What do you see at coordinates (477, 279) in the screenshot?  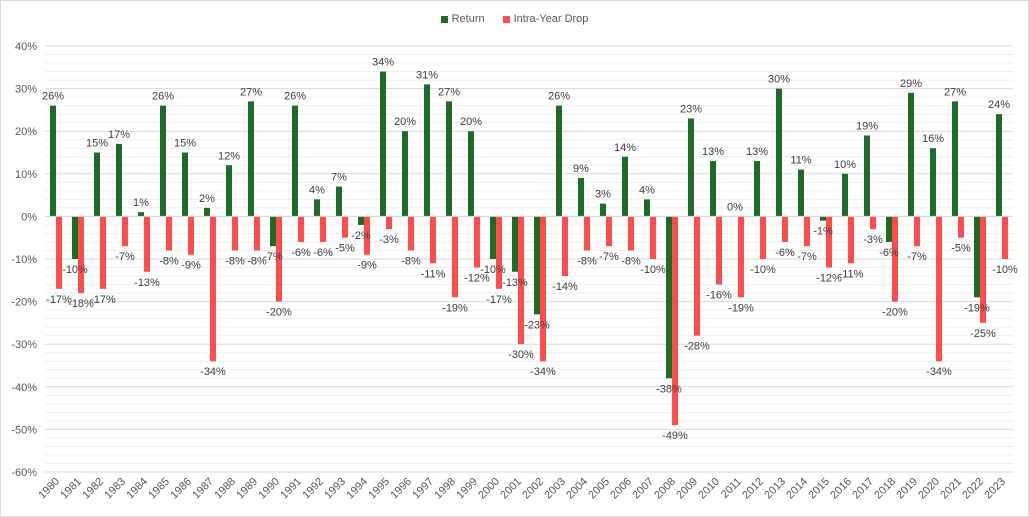 I see `drop-data-label: -12%` at bounding box center [477, 279].